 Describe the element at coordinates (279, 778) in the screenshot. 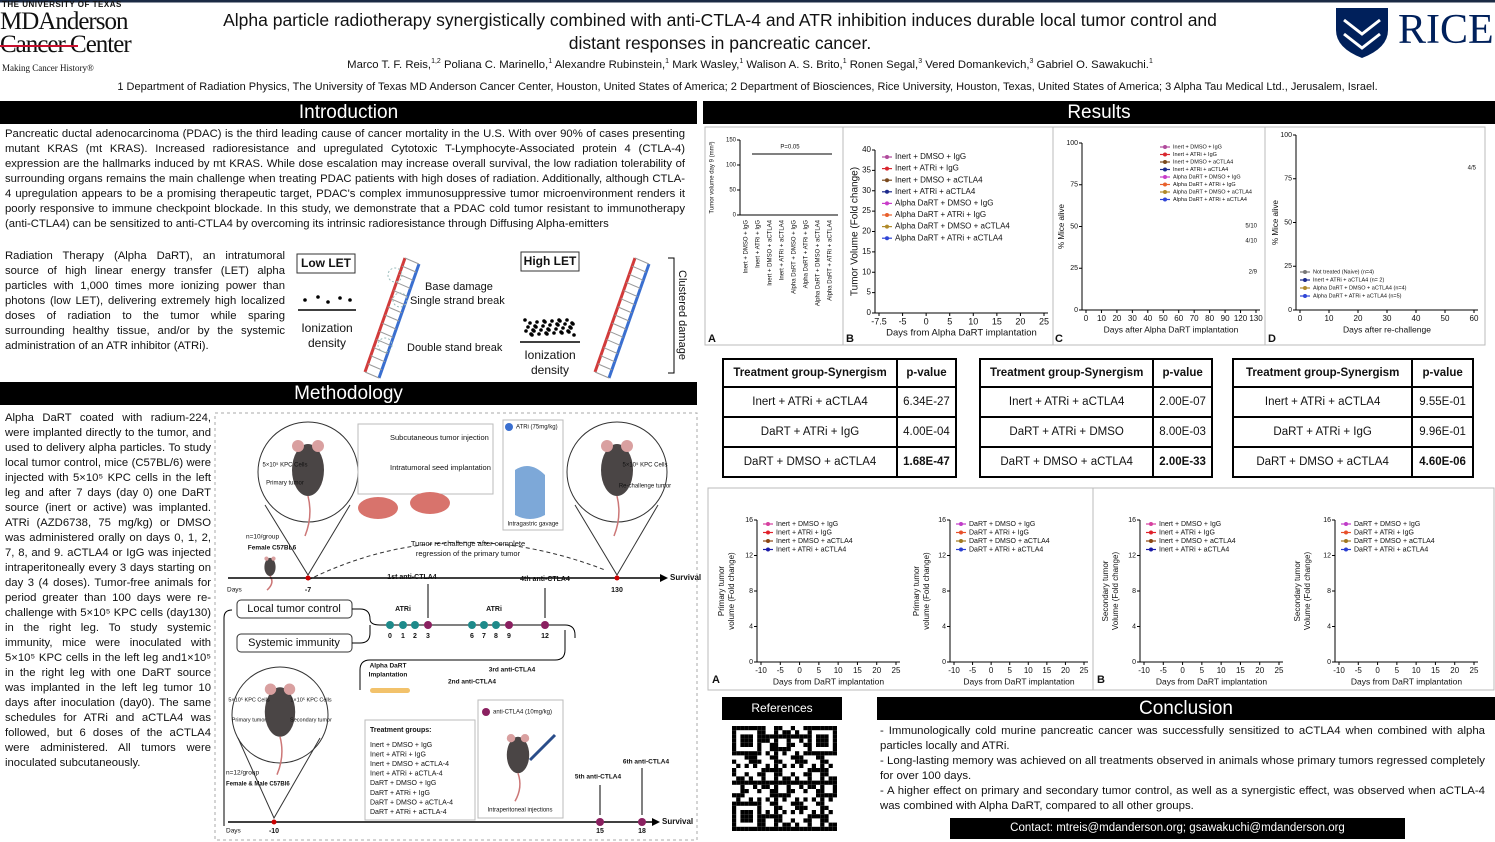

I see `cone` at that location.